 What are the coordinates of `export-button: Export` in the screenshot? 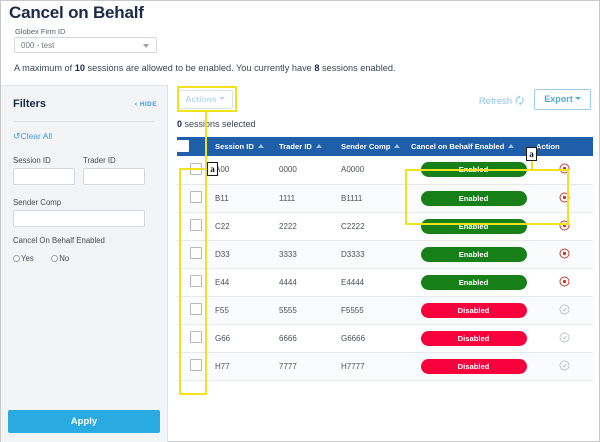 It's located at (562, 99).